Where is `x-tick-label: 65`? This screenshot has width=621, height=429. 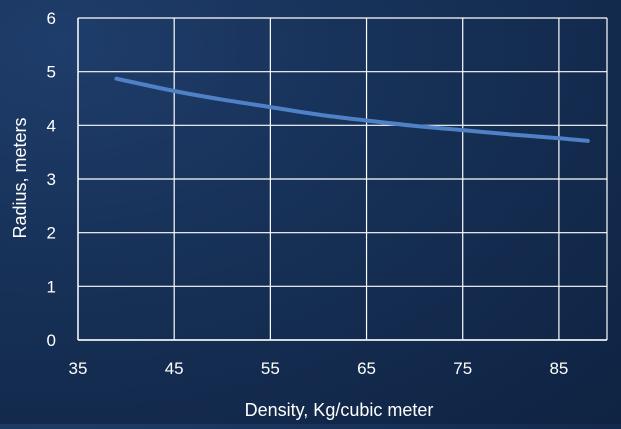
x-tick-label: 65 is located at coordinates (366, 368).